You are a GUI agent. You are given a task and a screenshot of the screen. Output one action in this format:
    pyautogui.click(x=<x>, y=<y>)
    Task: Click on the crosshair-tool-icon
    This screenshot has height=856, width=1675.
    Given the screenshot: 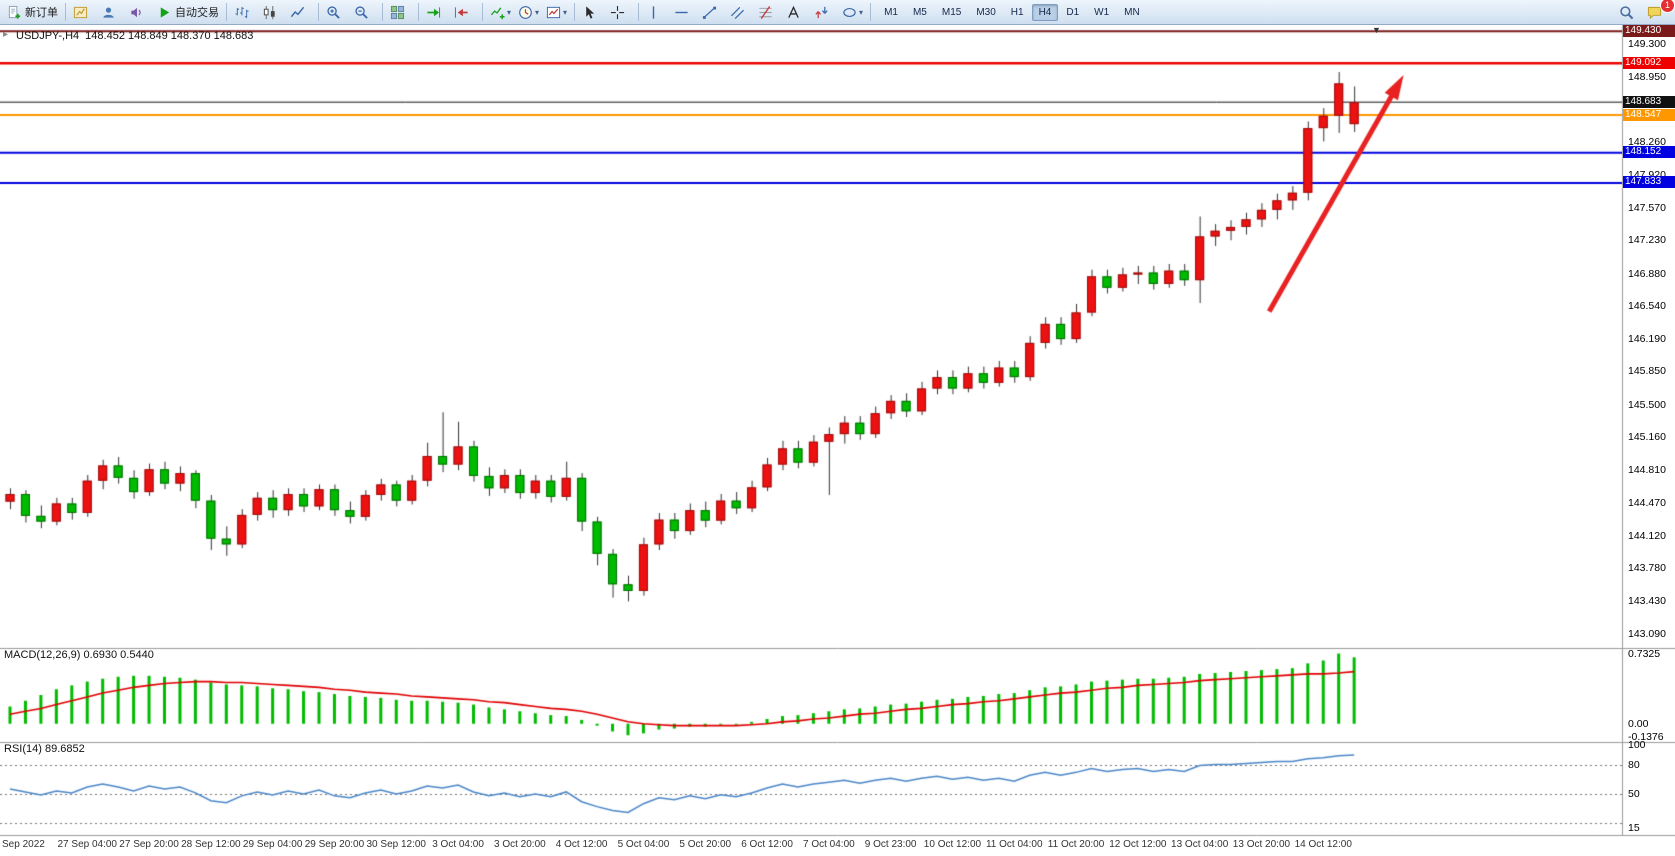 What is the action you would take?
    pyautogui.click(x=617, y=12)
    